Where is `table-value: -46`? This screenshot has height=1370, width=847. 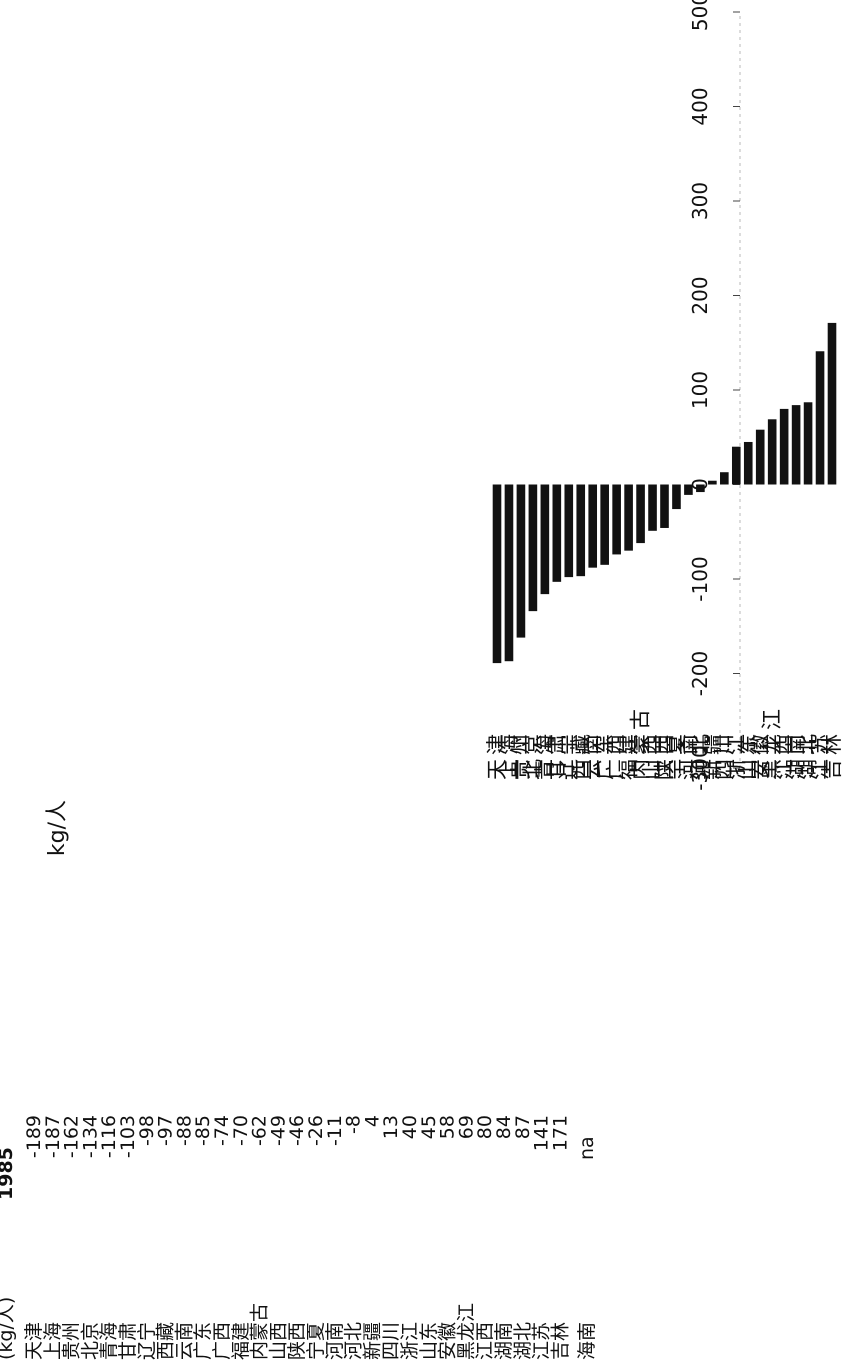
table-value: -46 is located at coordinates (297, 1130).